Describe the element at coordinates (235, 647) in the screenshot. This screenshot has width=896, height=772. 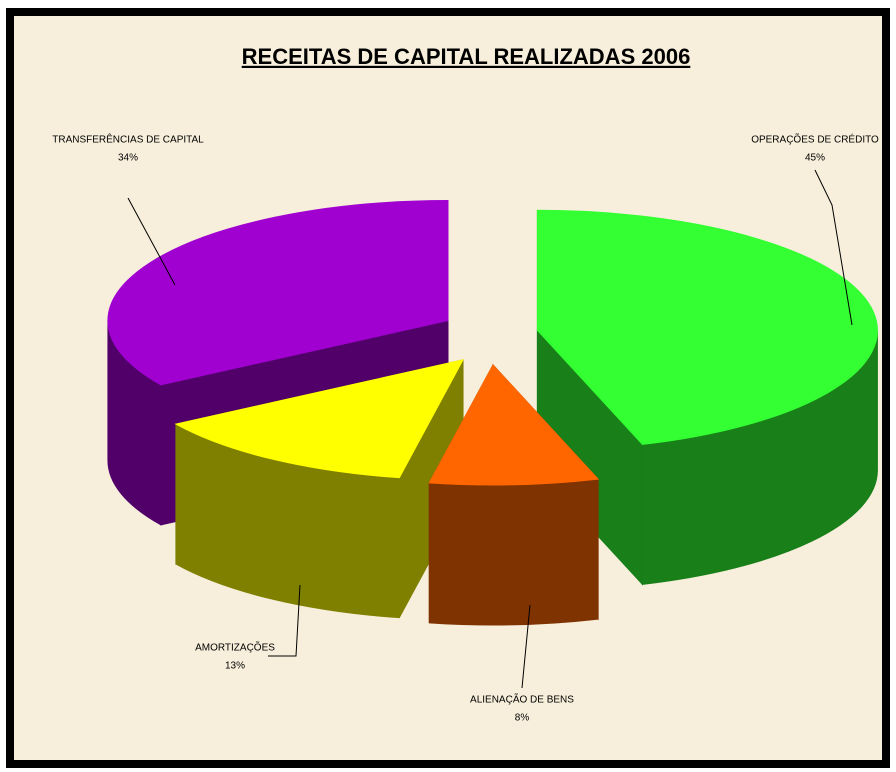
I see `slice-label: AMORTIZAÇÕES` at that location.